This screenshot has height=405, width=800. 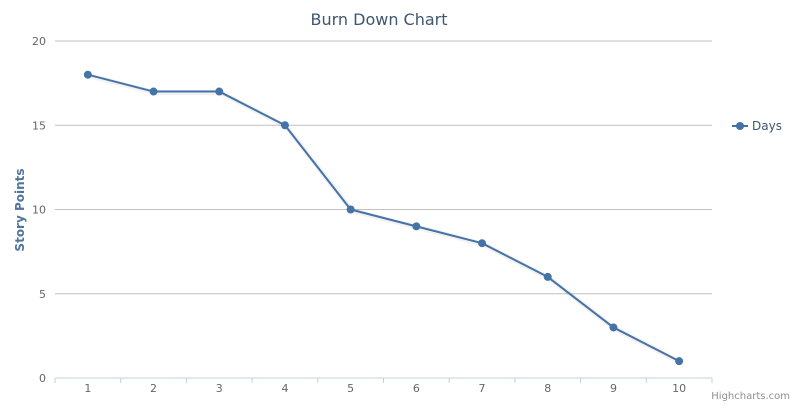 I want to click on x-axis, so click(x=383, y=380).